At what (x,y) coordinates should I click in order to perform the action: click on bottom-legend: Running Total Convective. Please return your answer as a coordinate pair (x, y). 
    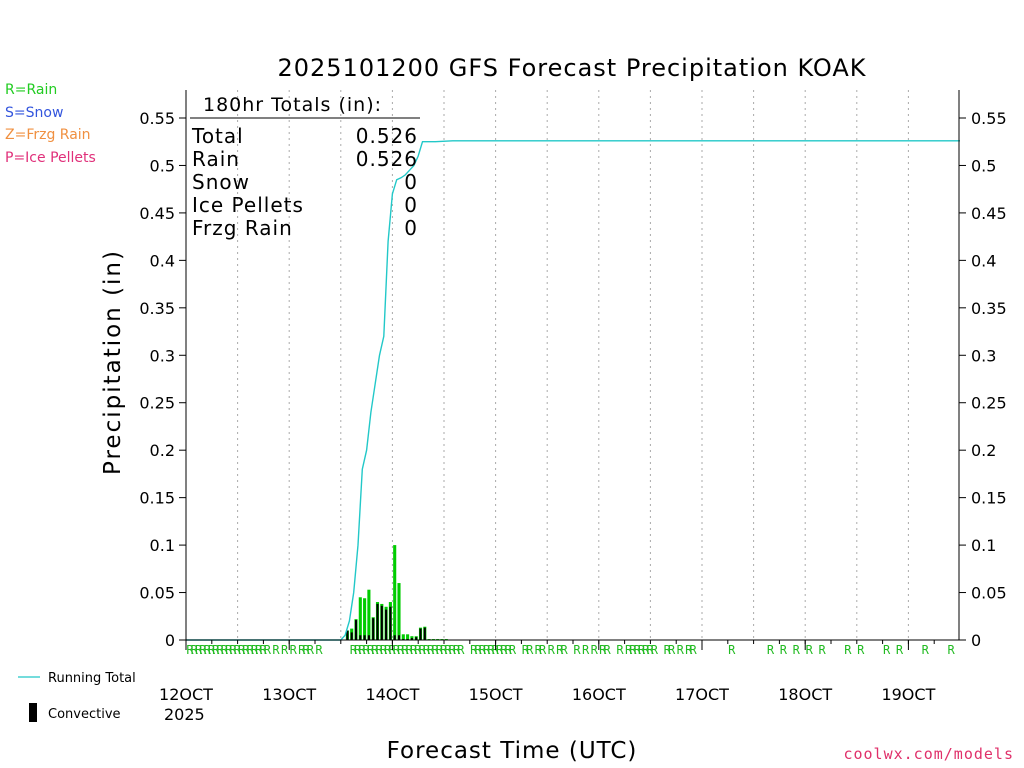
    Looking at the image, I should click on (77, 696).